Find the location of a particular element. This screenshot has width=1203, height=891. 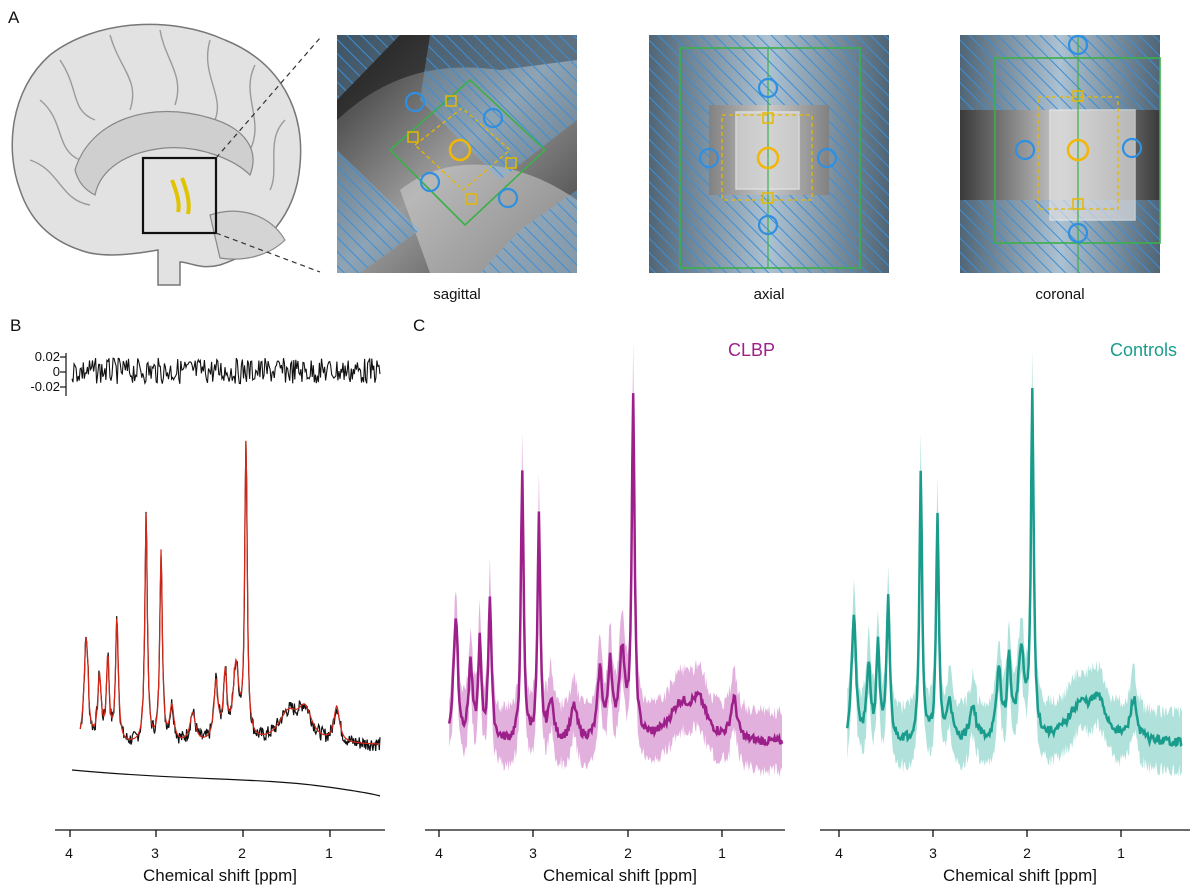

residual-tick-label: 0.02 is located at coordinates (47, 356).